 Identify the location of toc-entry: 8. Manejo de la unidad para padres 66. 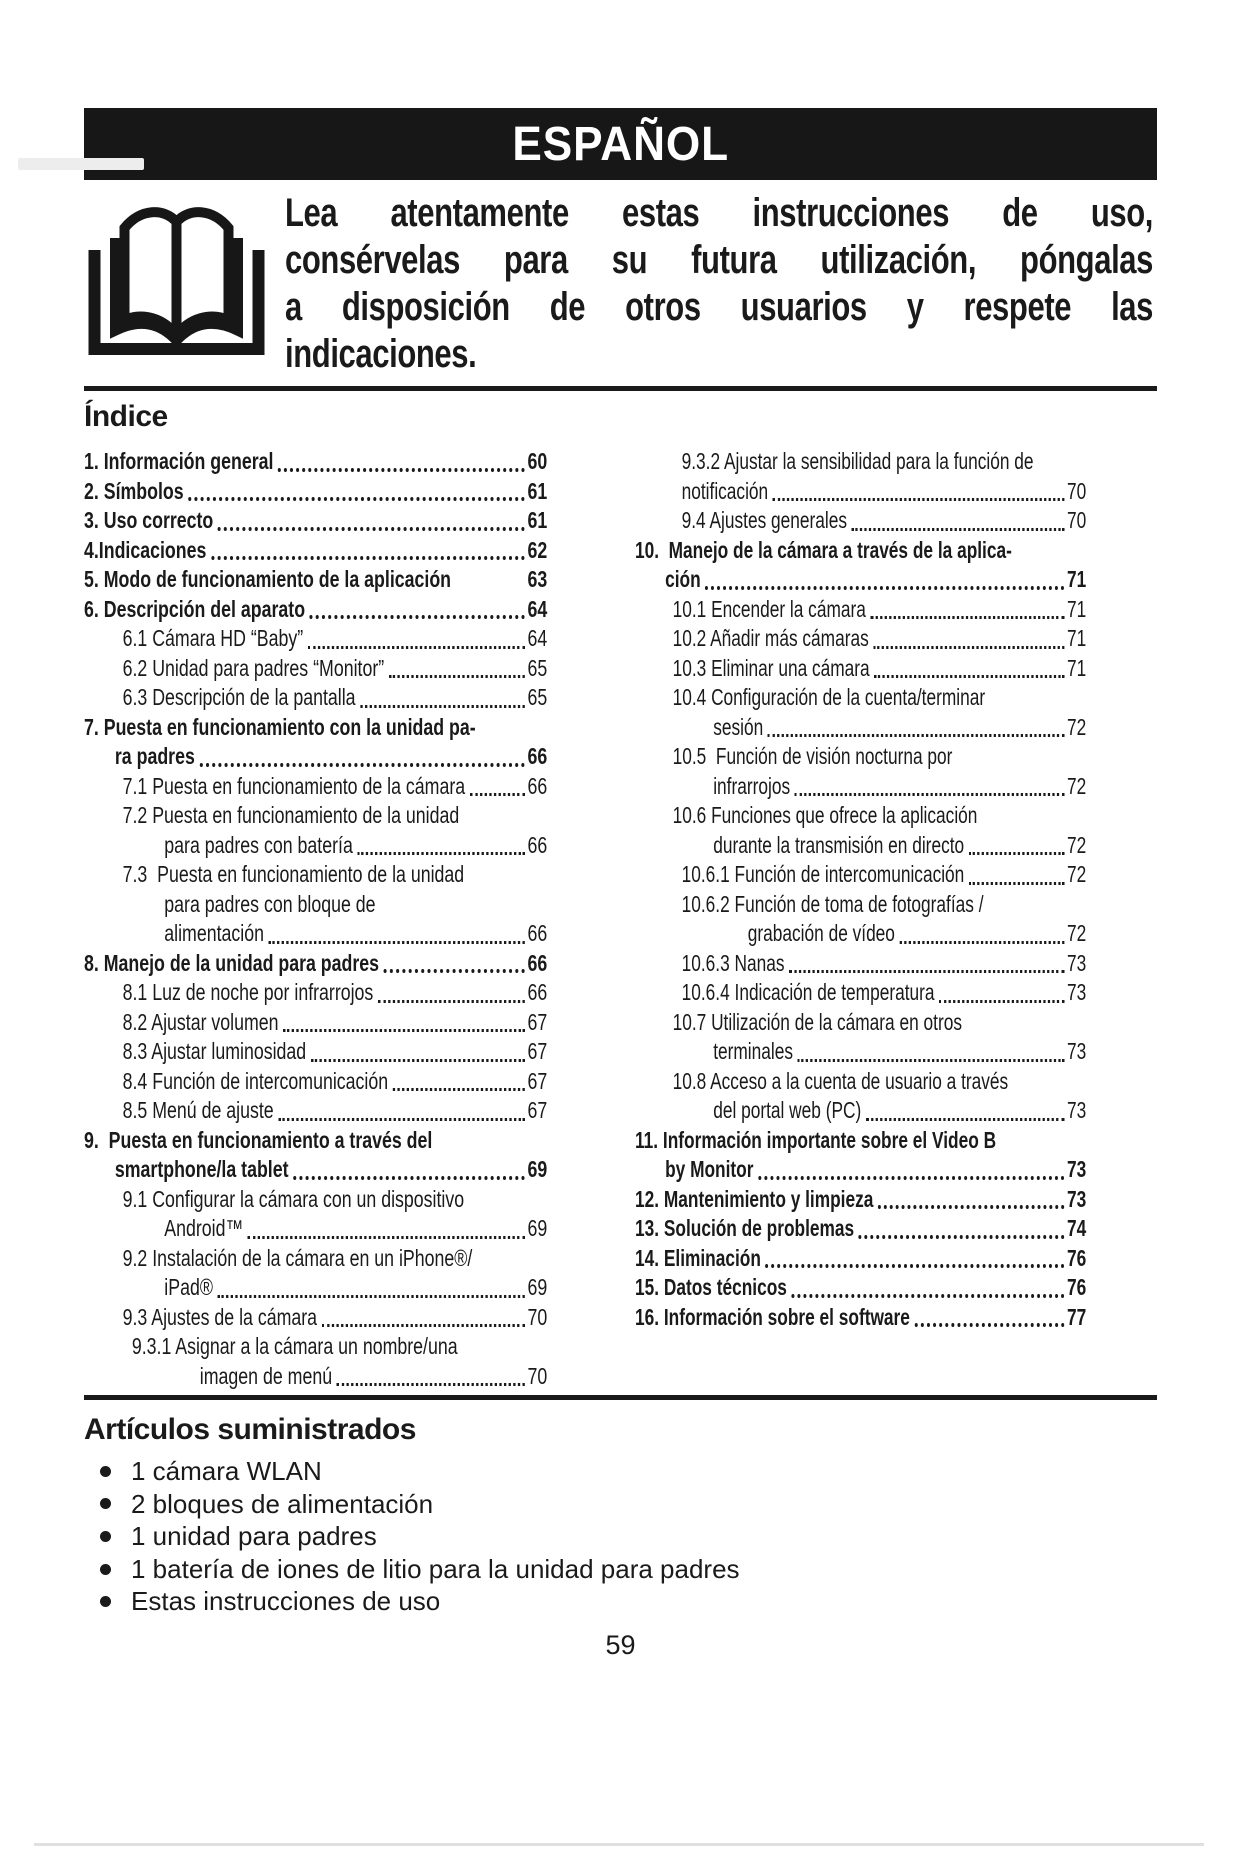
(315, 964).